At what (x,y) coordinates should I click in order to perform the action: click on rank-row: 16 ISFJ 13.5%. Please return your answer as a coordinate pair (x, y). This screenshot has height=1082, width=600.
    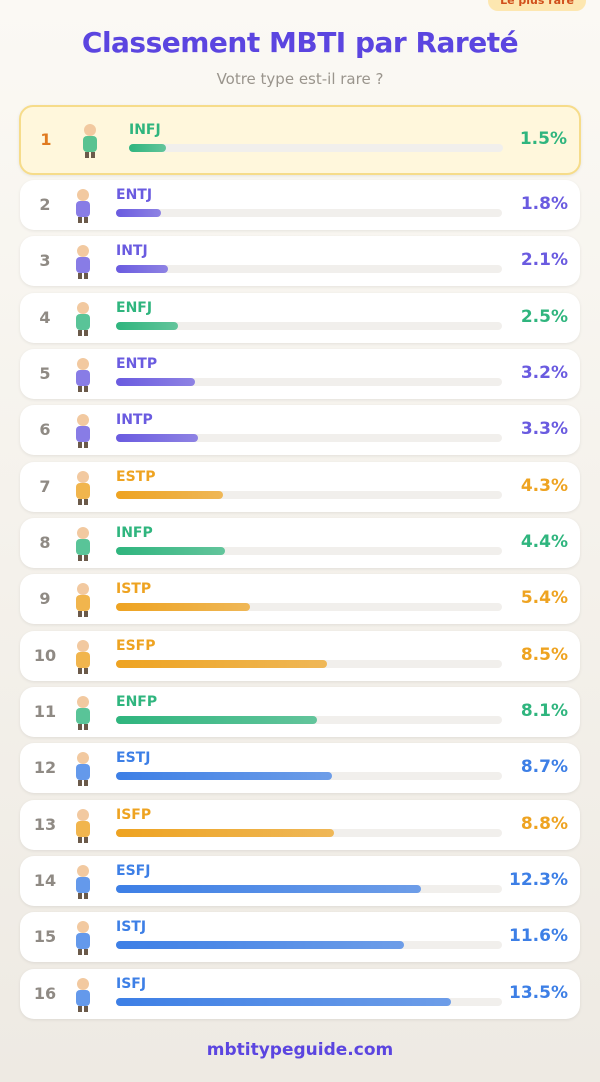
    Looking at the image, I should click on (300, 993).